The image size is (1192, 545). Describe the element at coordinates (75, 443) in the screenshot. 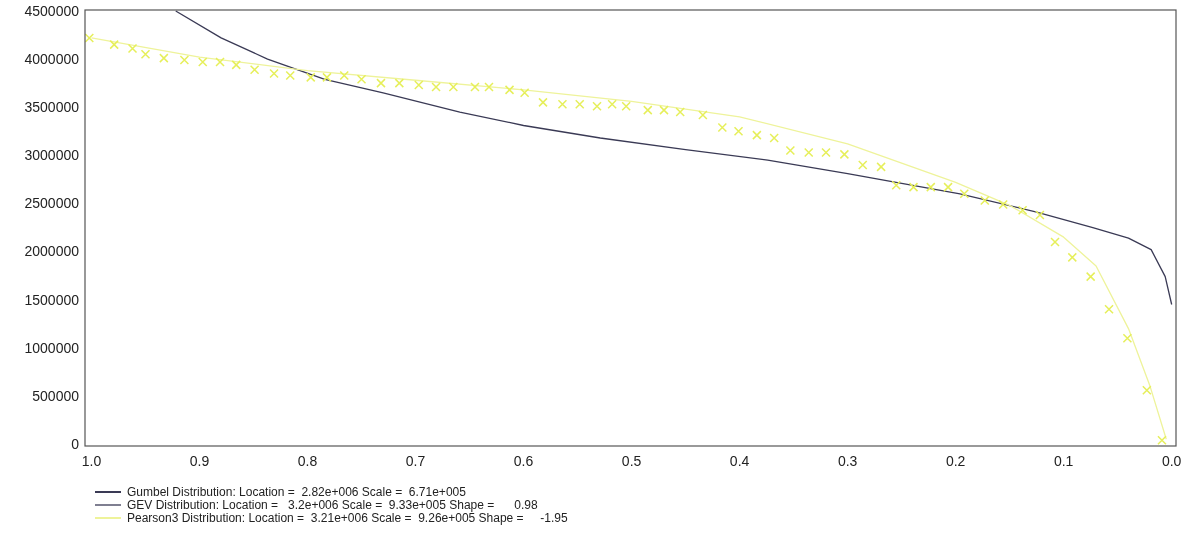

I see `y-tick-label: 0` at that location.